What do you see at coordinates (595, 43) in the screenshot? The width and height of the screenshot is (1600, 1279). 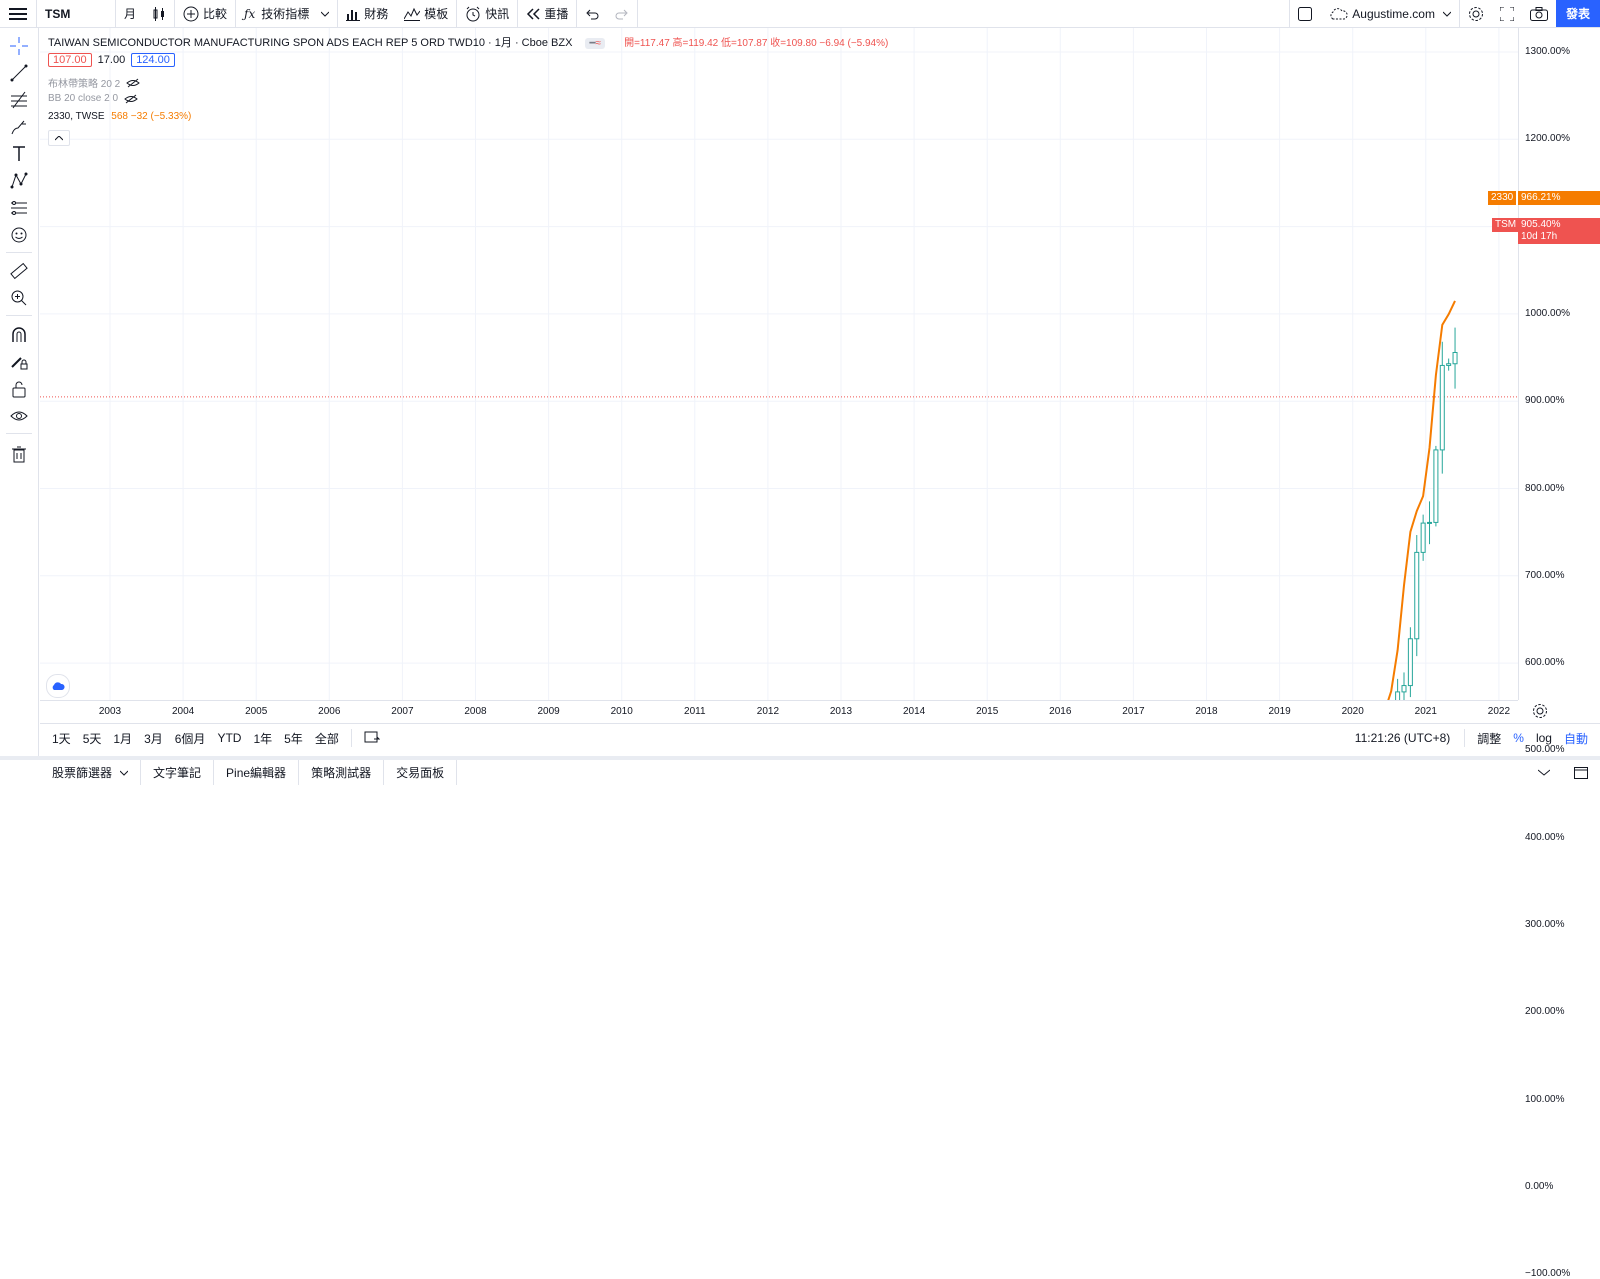 I see `compare-toggle: ━≈` at bounding box center [595, 43].